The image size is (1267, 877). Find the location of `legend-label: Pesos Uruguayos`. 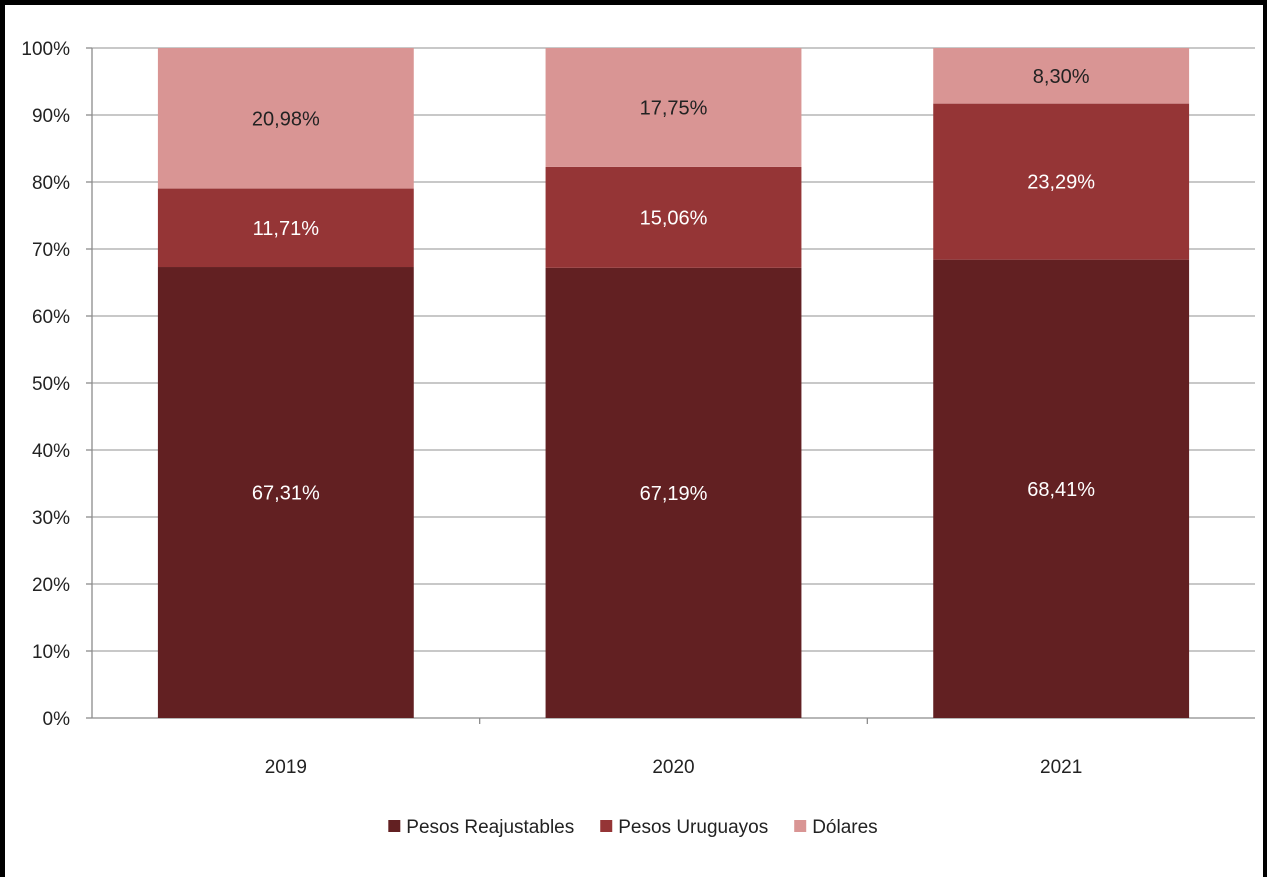

legend-label: Pesos Uruguayos is located at coordinates (693, 827).